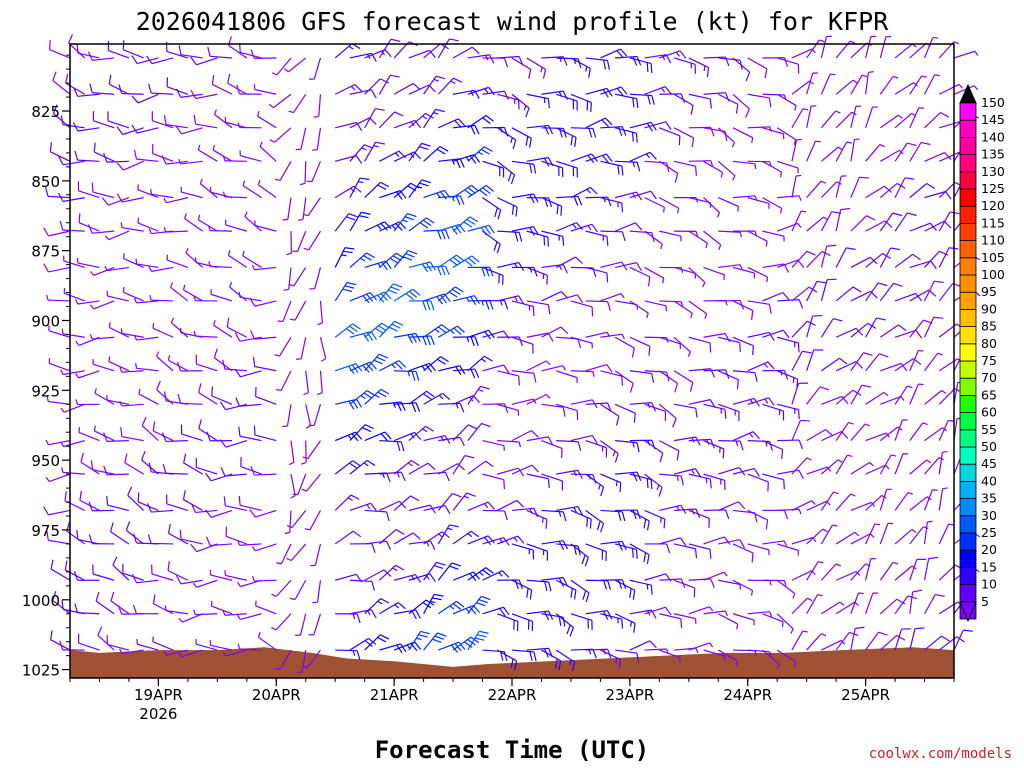 The image size is (1024, 768). What do you see at coordinates (940, 754) in the screenshot?
I see `credit-text: coolwx.com/models` at bounding box center [940, 754].